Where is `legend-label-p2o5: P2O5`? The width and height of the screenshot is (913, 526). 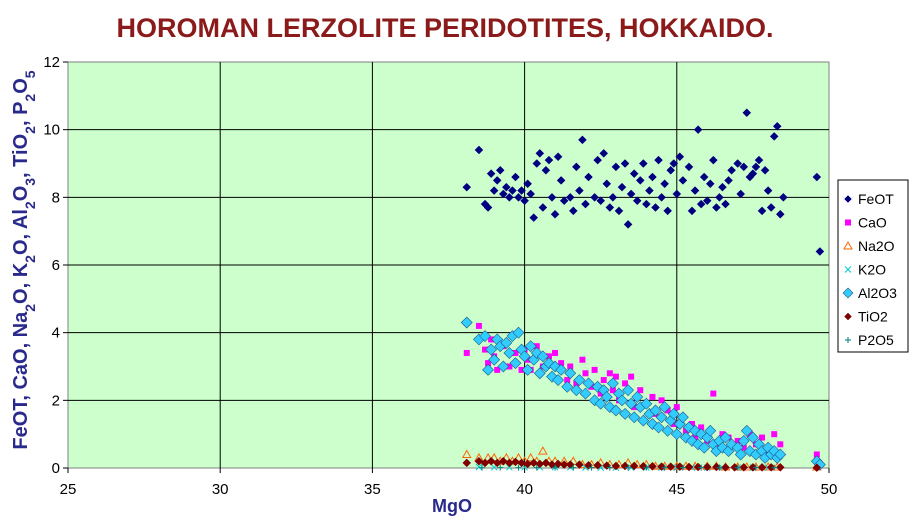 legend-label-p2o5: P2O5 is located at coordinates (876, 340).